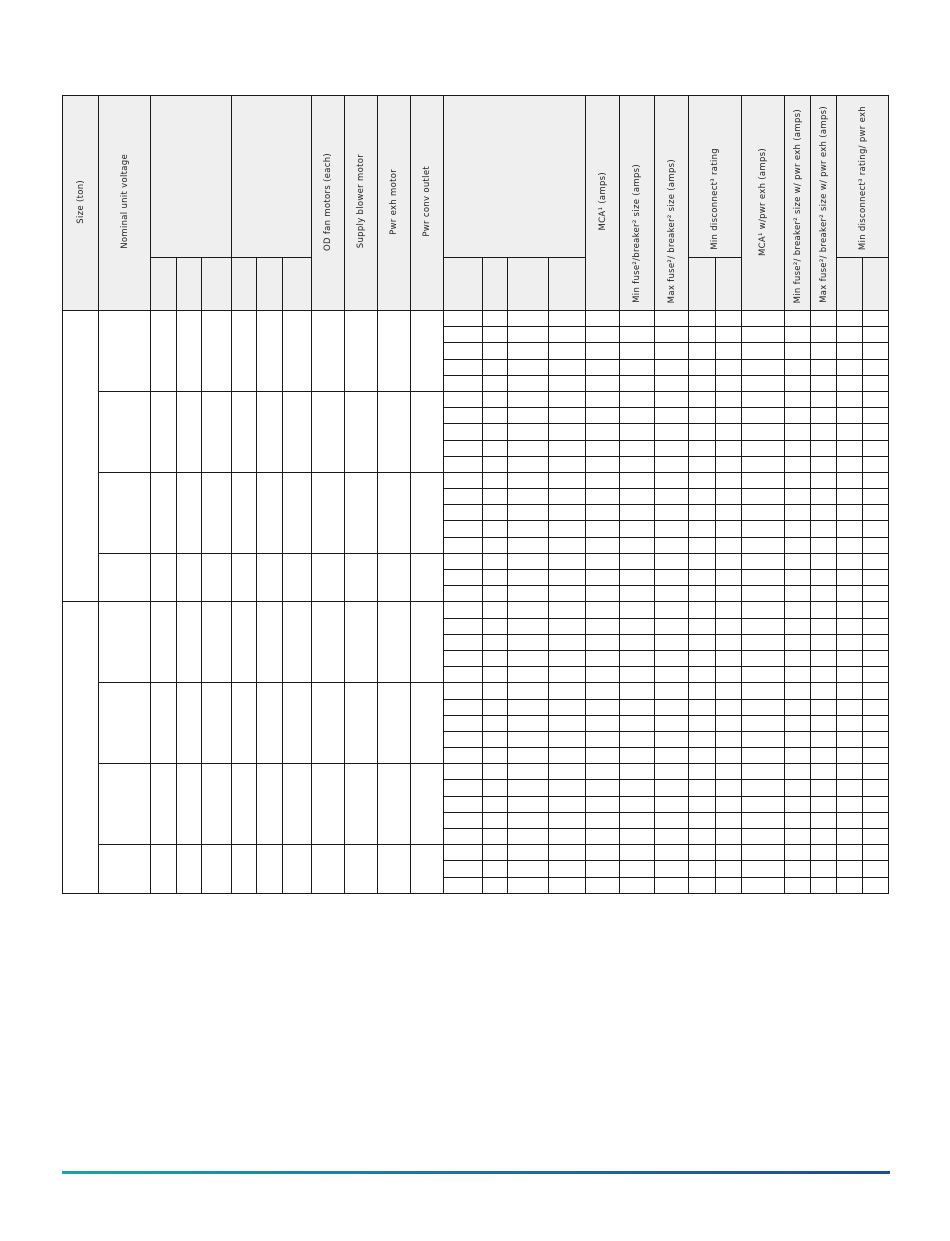 This screenshot has height=1241, width=950. What do you see at coordinates (567, 284) in the screenshot?
I see `subheader-cell` at bounding box center [567, 284].